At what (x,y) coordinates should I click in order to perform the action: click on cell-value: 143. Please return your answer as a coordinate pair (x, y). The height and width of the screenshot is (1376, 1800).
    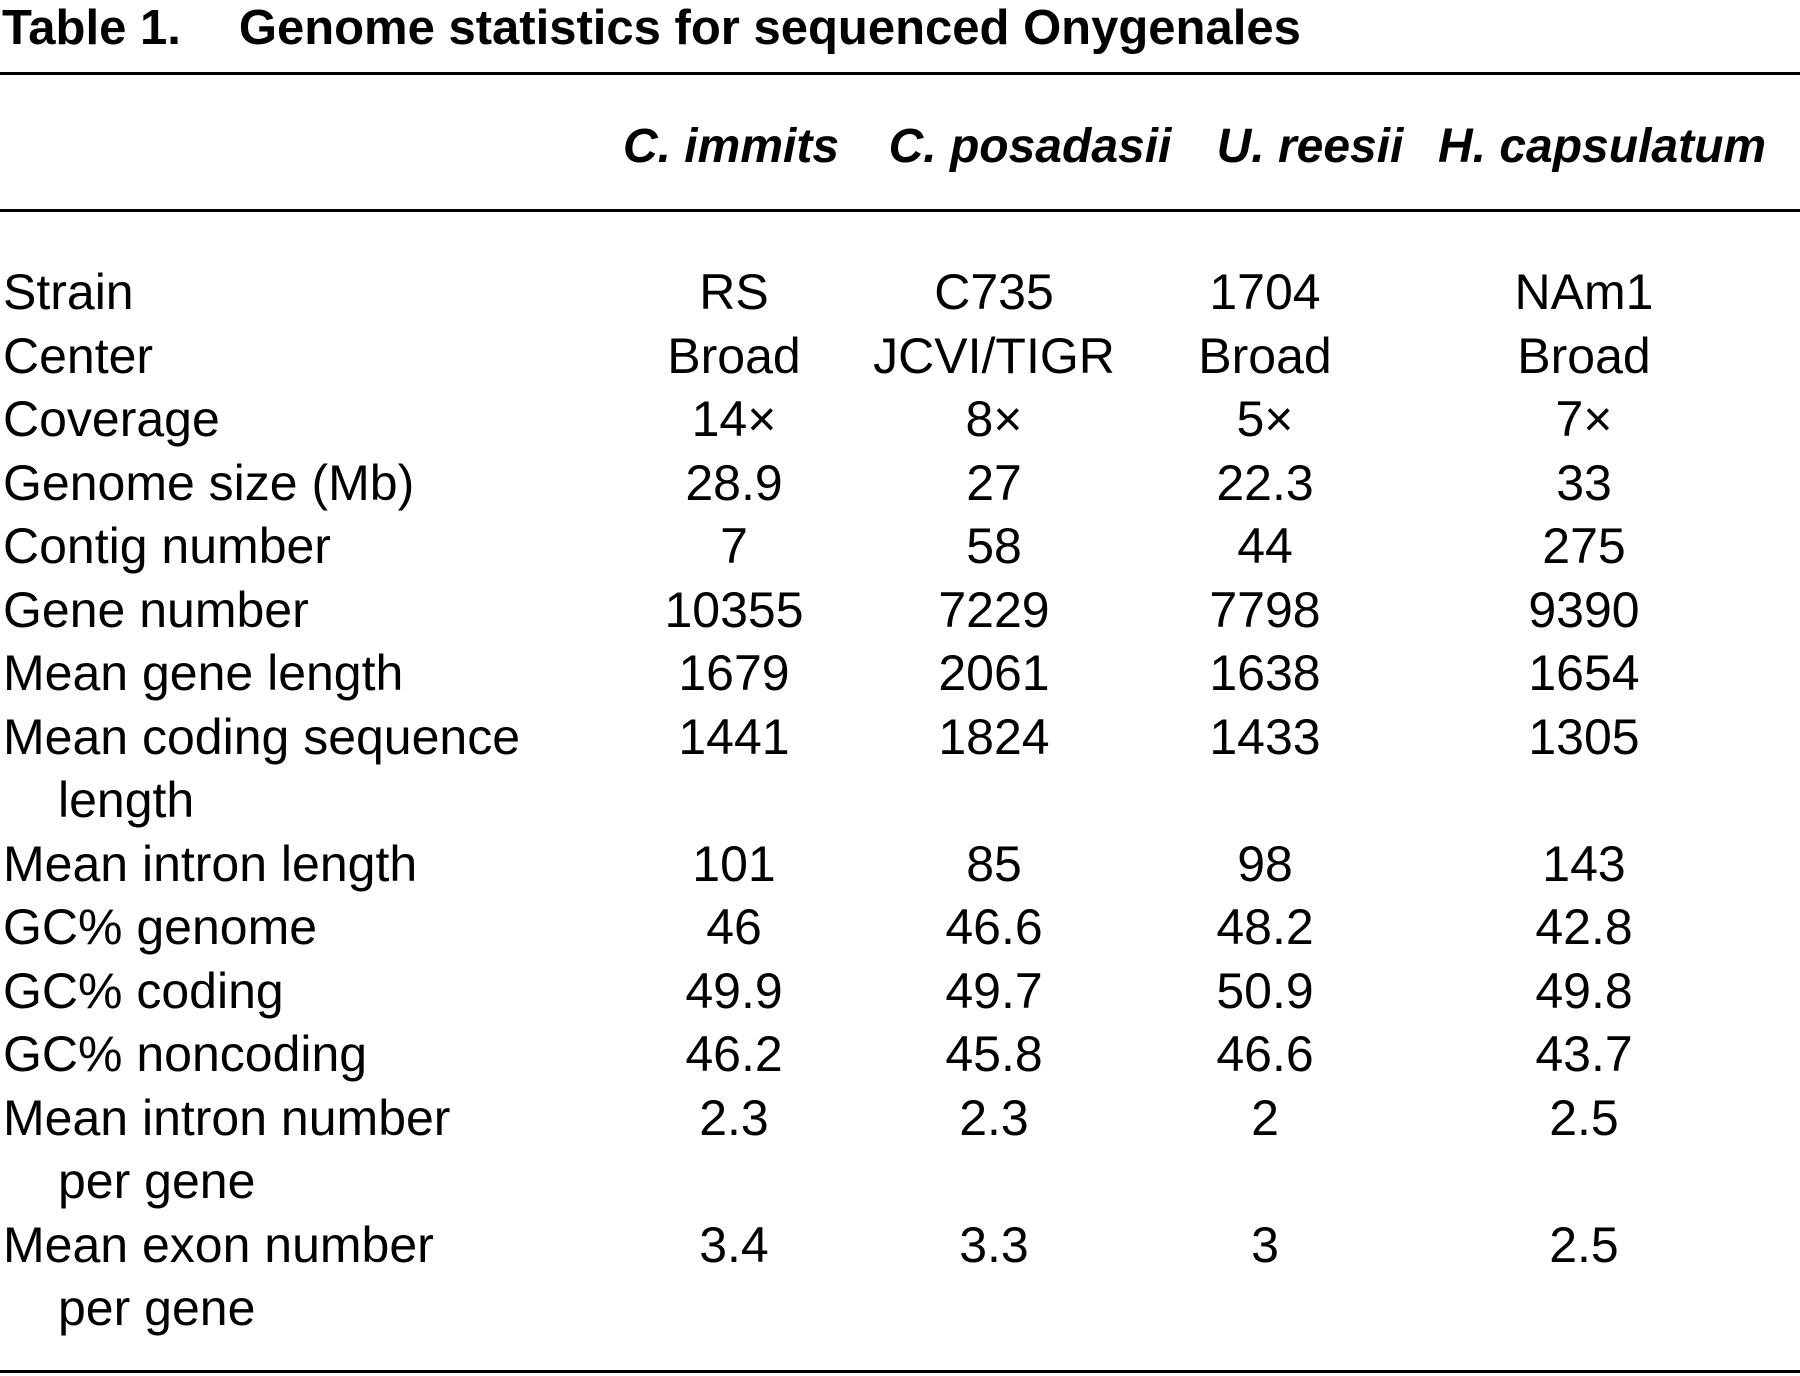
    Looking at the image, I should click on (1584, 863).